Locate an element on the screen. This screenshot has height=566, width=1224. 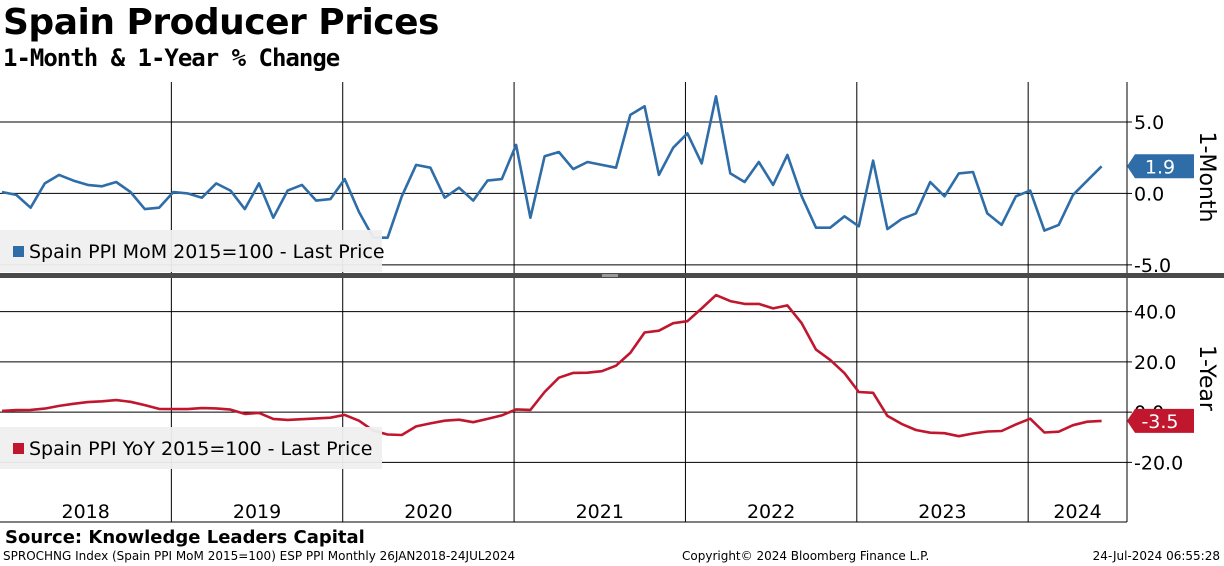
x-tick-label: 2023 is located at coordinates (942, 512).